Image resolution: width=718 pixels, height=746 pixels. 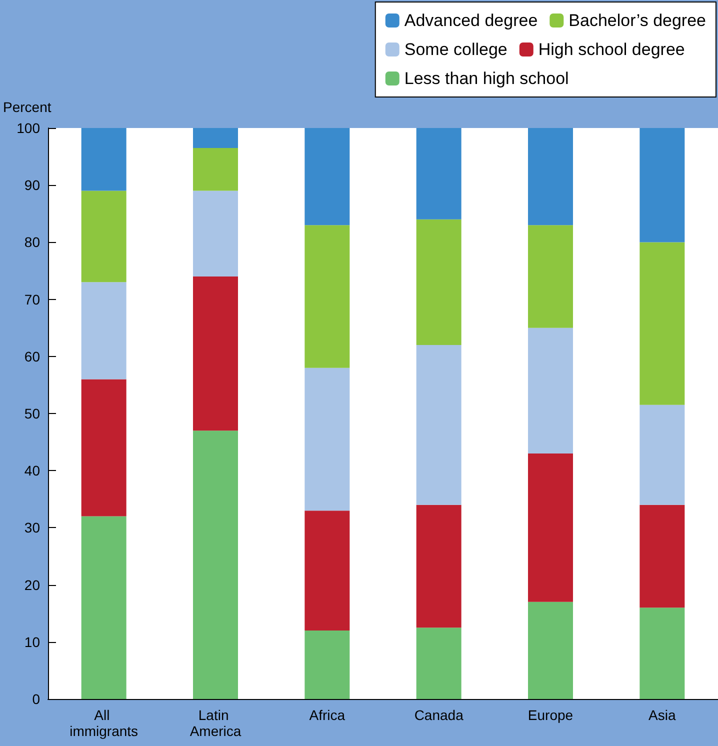 I want to click on x-tick-label: Asia, so click(x=662, y=715).